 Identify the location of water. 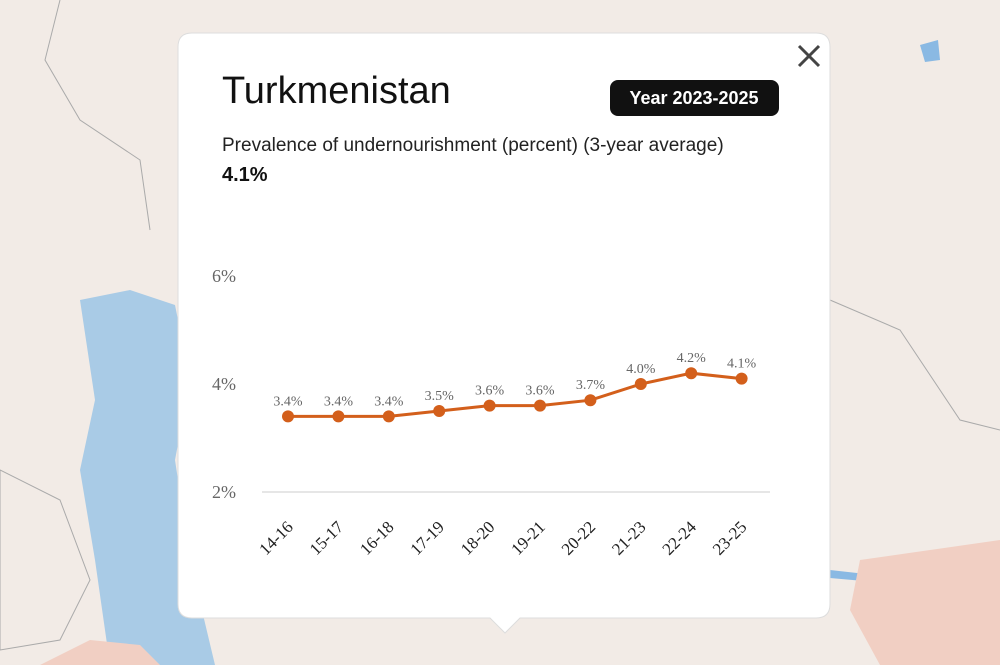
(930, 51).